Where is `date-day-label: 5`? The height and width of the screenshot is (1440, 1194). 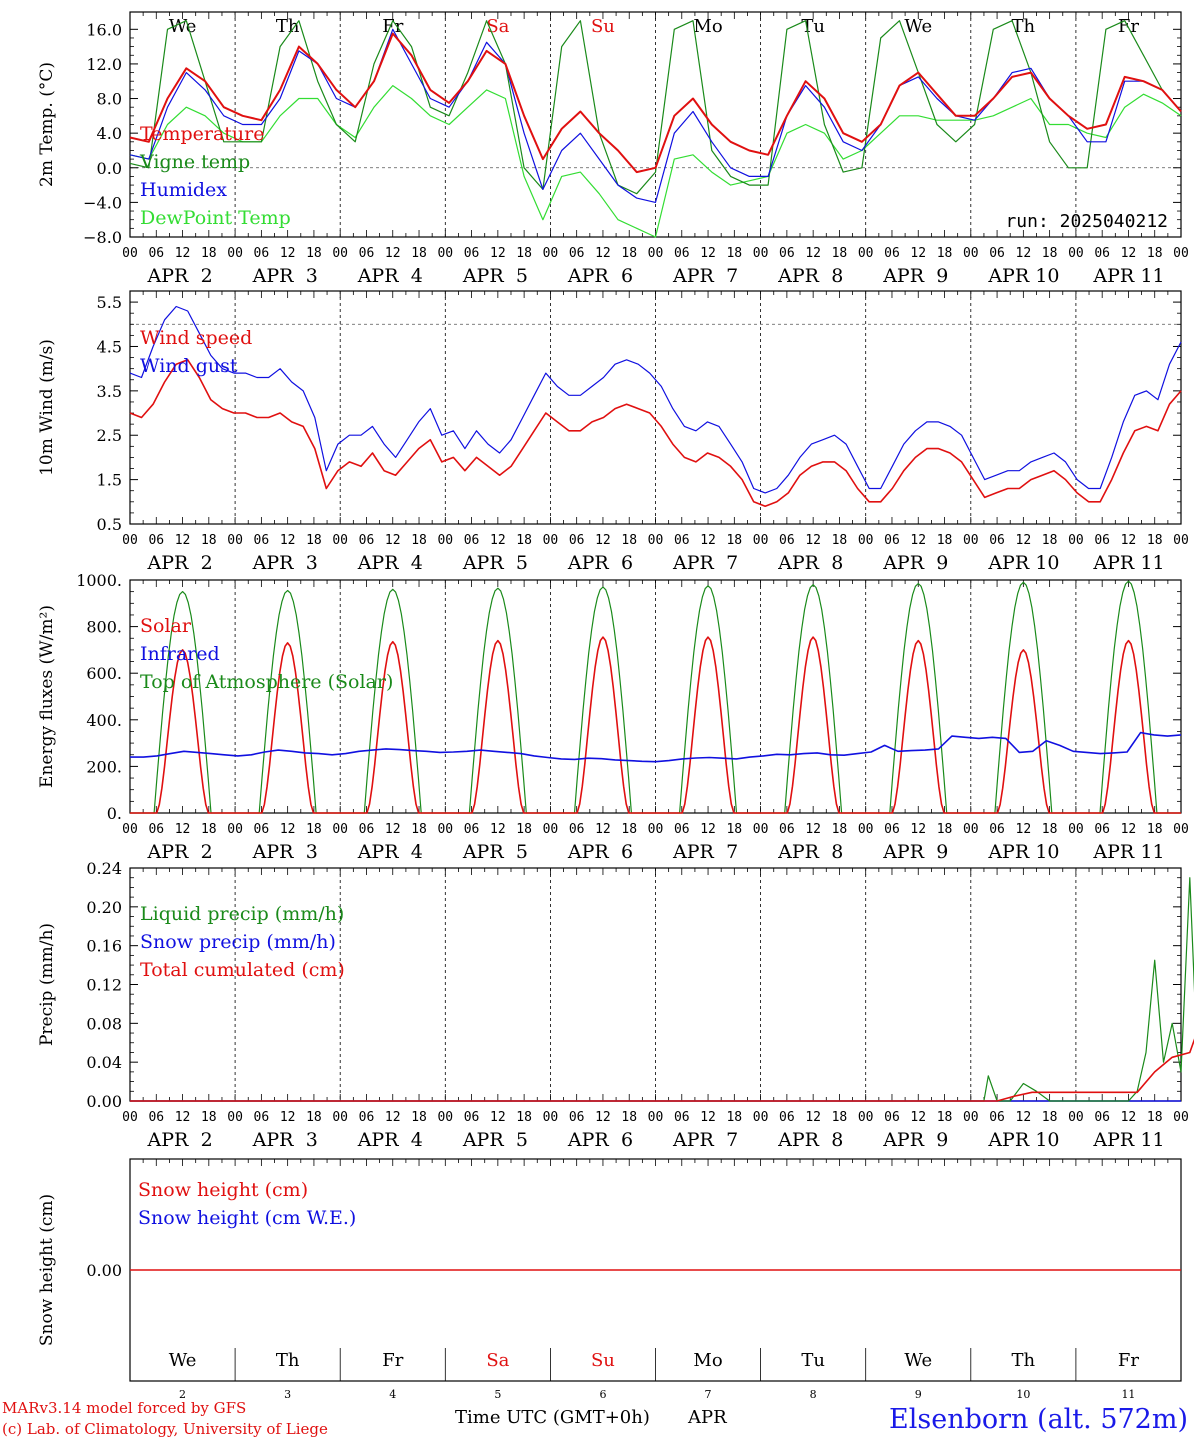
date-day-label: 5 is located at coordinates (522, 563).